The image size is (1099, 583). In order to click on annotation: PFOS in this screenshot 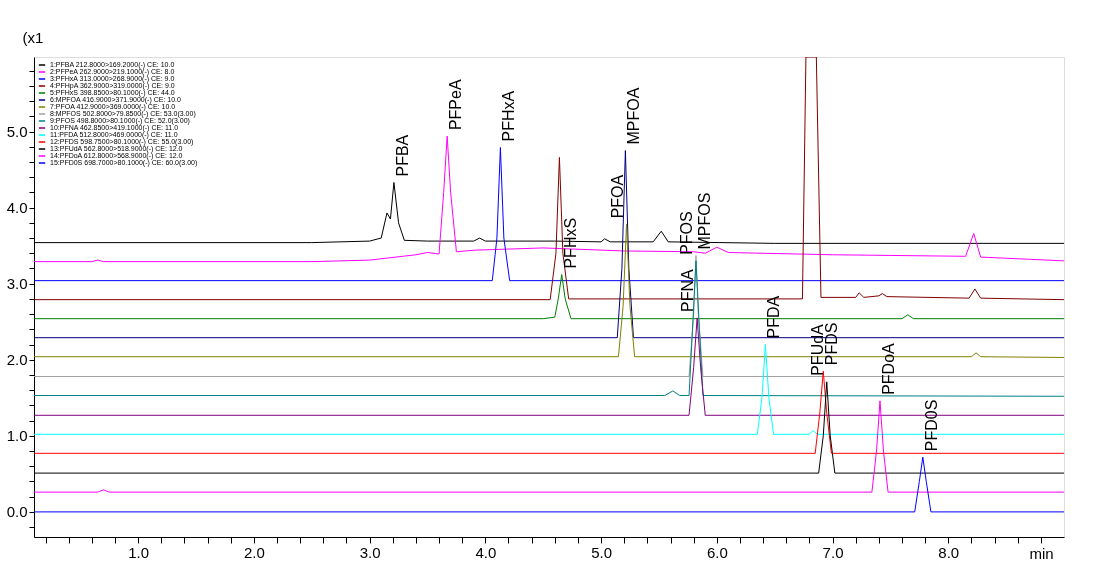, I will do `click(686, 233)`.